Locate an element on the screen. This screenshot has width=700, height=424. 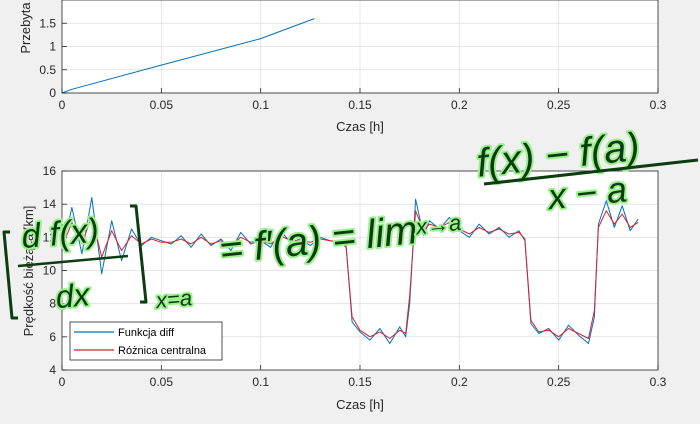
speed-y-tick-label: 16 is located at coordinates (50, 171).